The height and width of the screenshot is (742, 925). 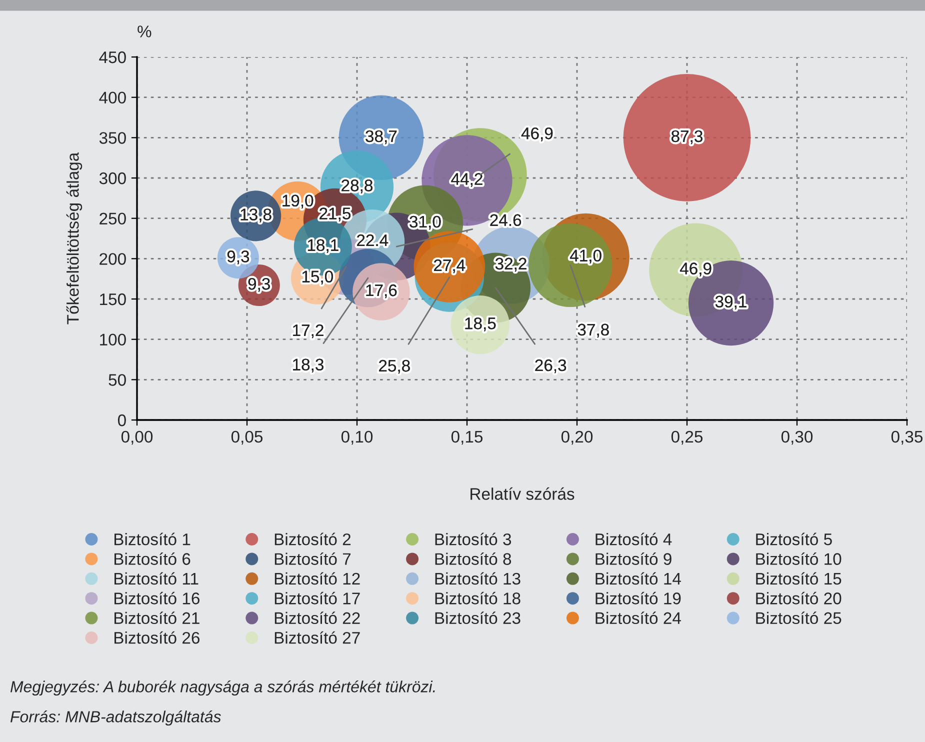 I want to click on legend-label: Biztosító 8, so click(x=473, y=558).